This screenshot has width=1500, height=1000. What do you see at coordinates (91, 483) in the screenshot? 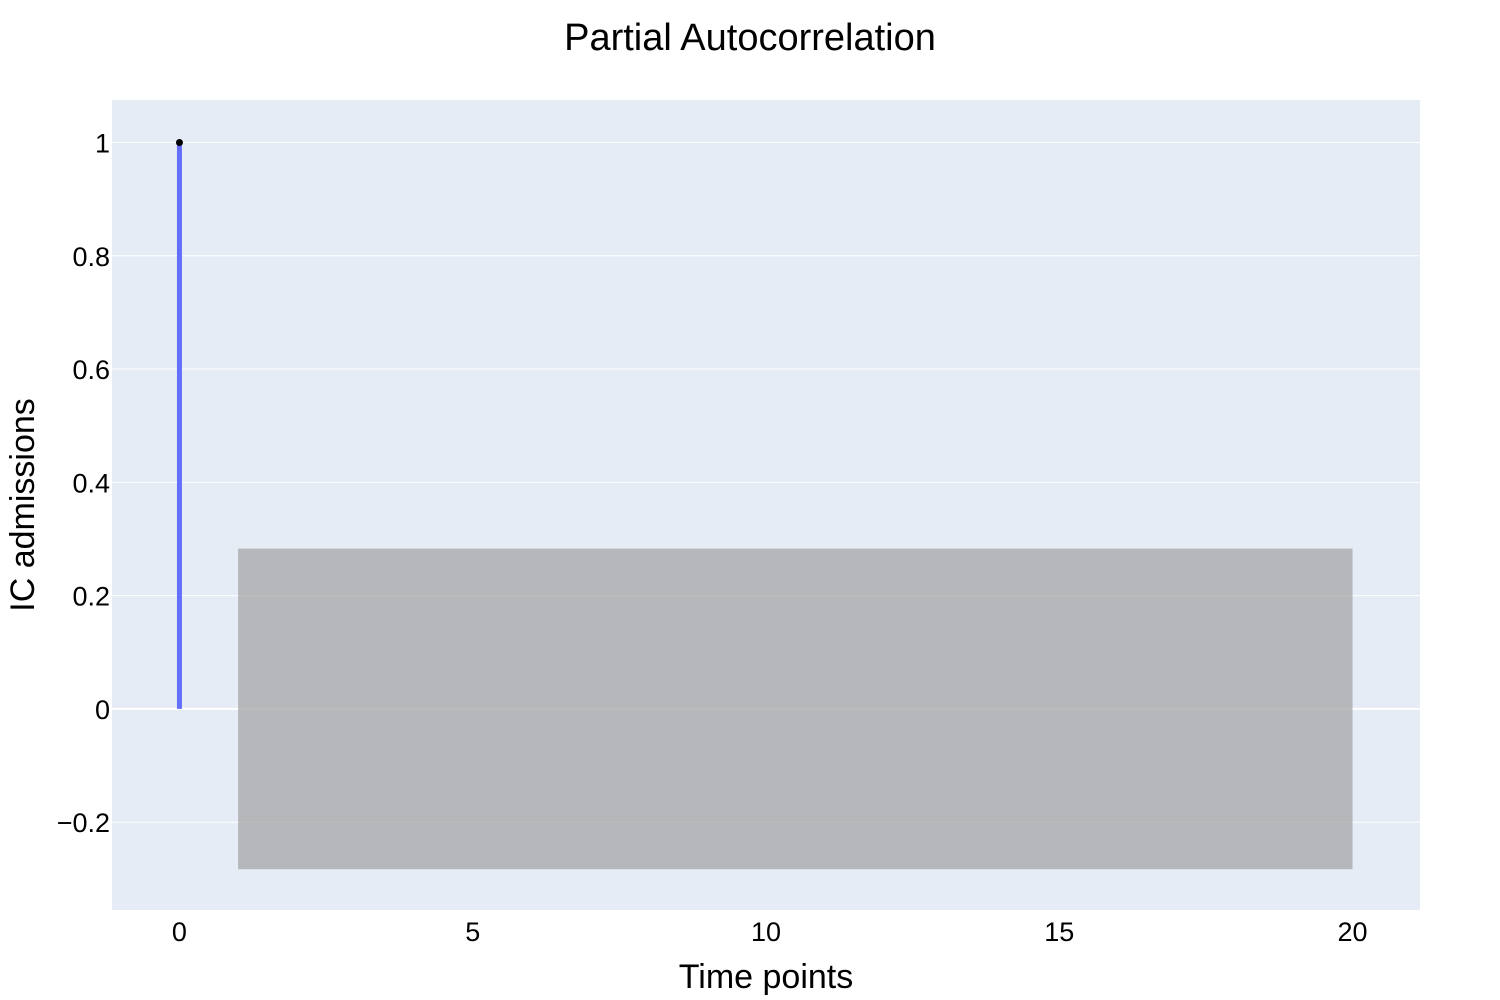
I see `y-tick-label: 0.4` at bounding box center [91, 483].